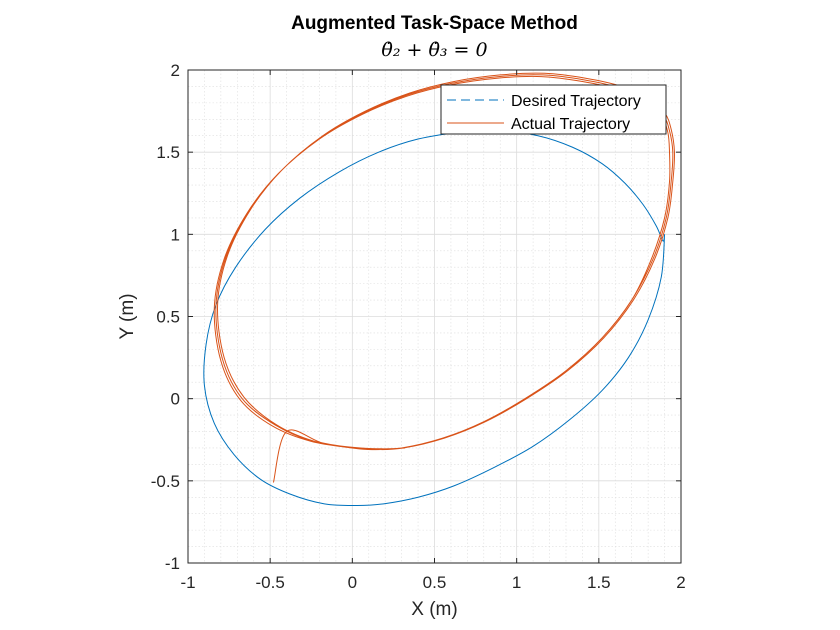 The width and height of the screenshot is (840, 630). I want to click on x-axis-label: X (m), so click(434, 609).